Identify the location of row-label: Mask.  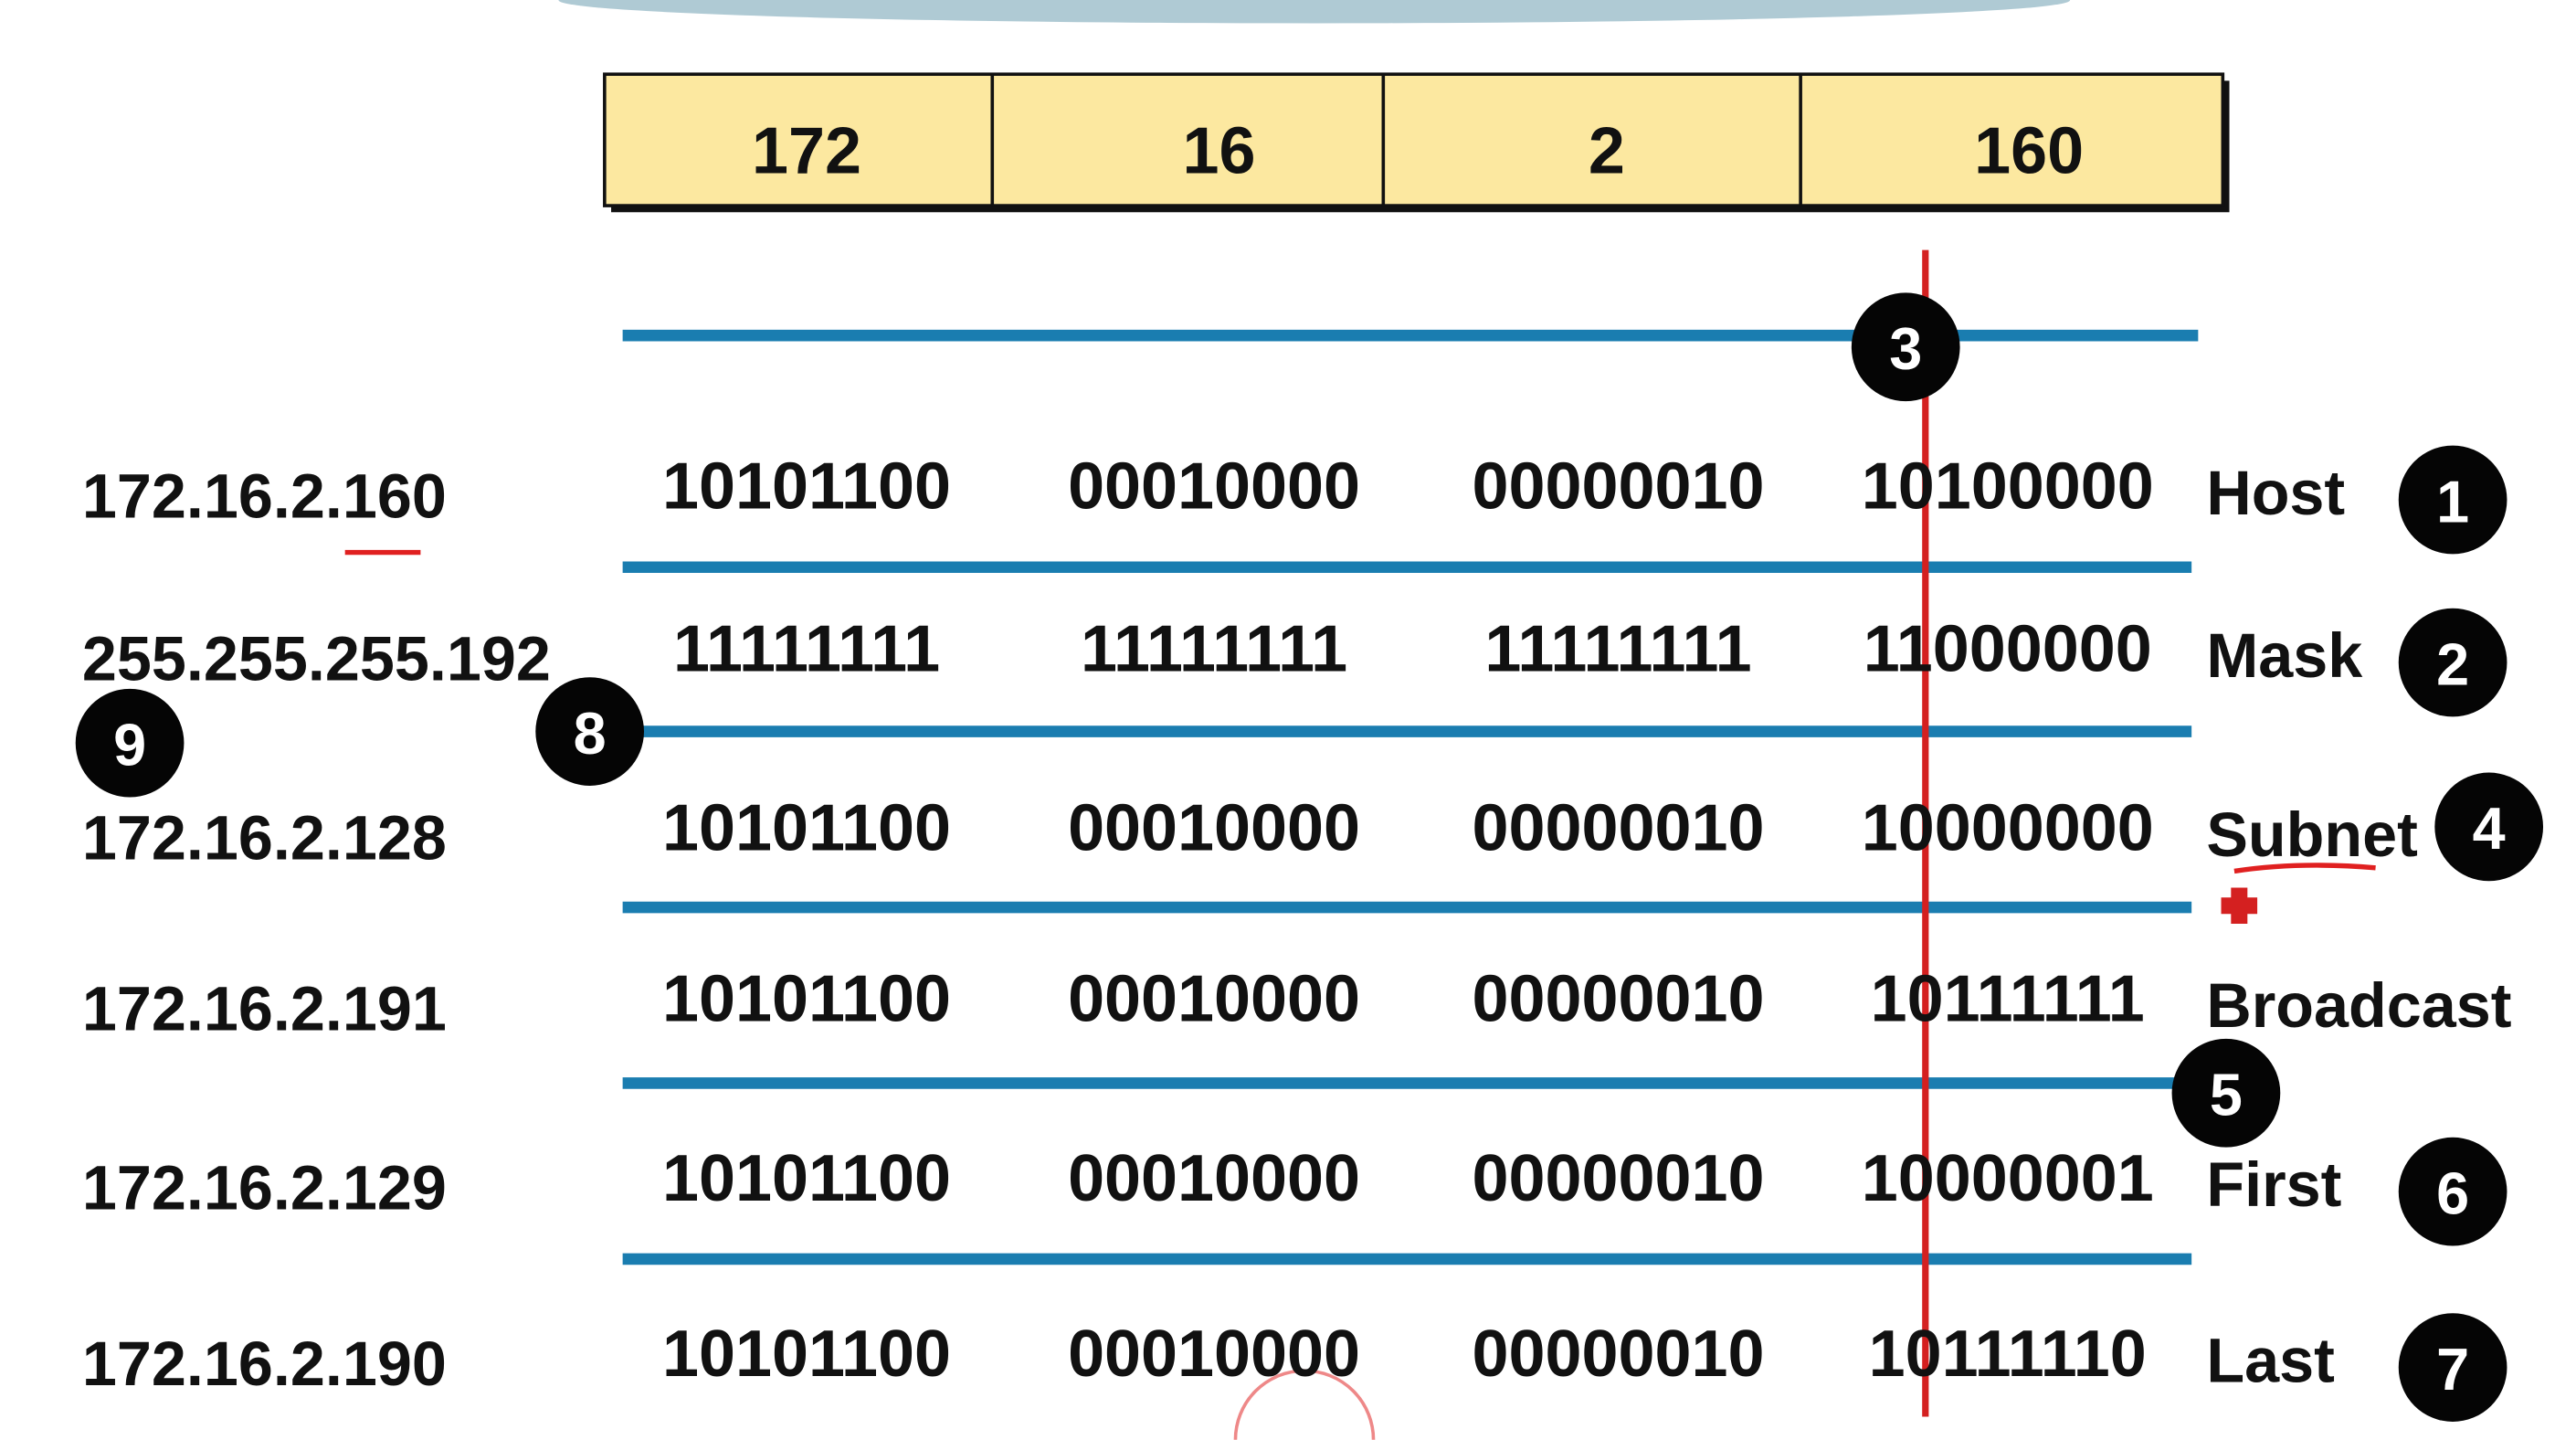
(2284, 656).